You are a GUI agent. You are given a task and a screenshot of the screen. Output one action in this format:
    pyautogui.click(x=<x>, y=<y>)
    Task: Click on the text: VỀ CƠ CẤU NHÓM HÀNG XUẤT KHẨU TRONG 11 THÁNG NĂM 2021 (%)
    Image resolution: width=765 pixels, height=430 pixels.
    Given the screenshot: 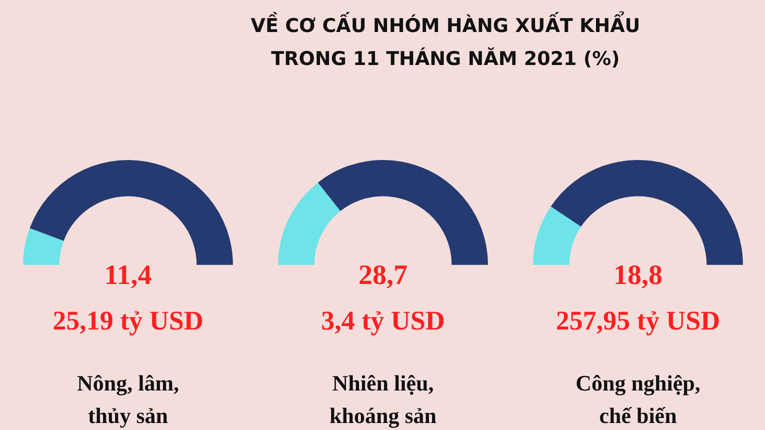 What is the action you would take?
    pyautogui.click(x=445, y=40)
    